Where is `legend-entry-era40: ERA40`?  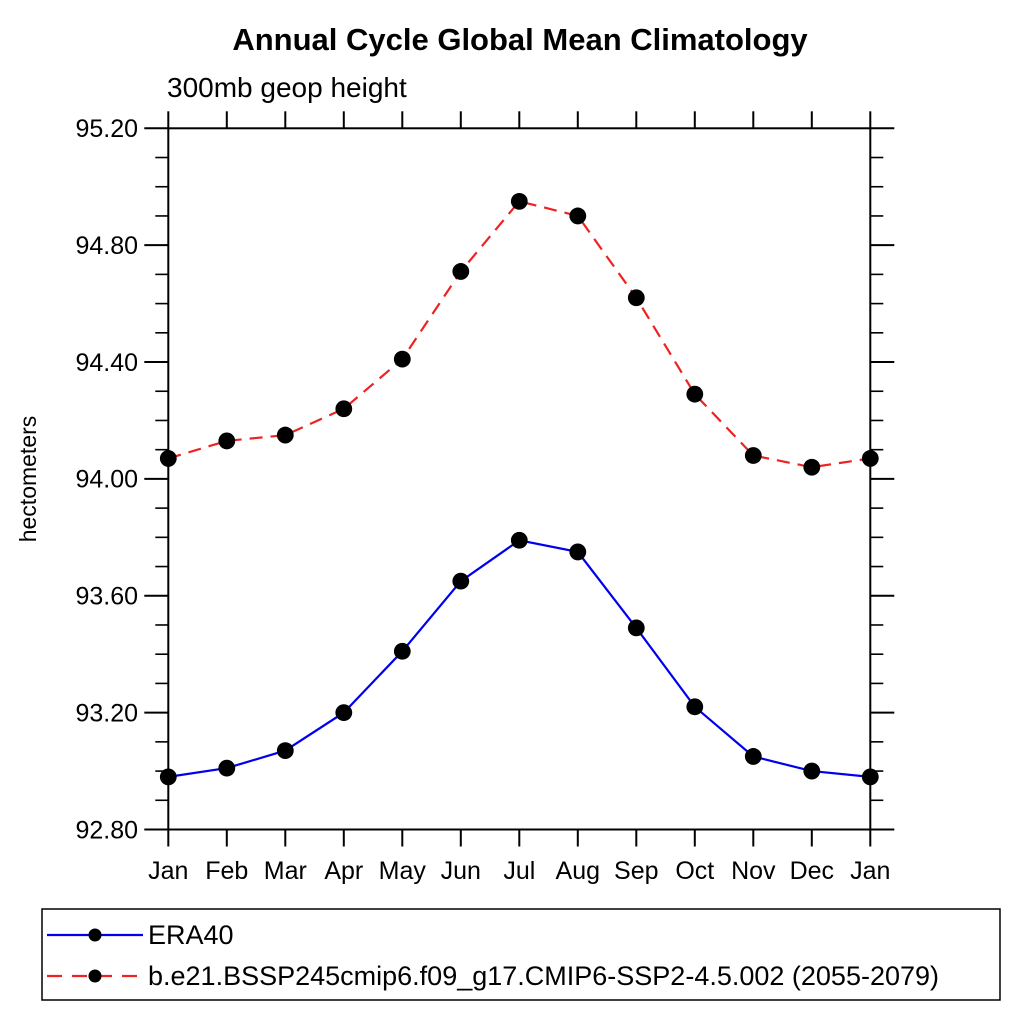 legend-entry-era40: ERA40 is located at coordinates (140, 935).